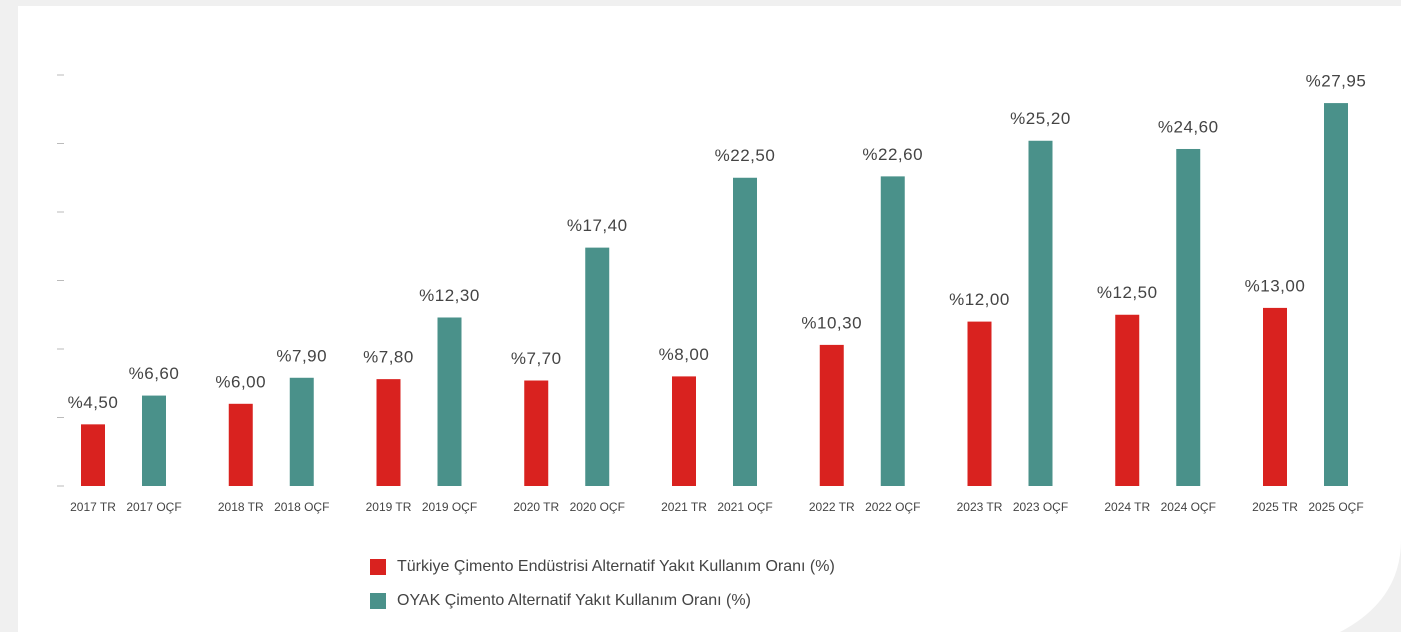  What do you see at coordinates (597, 225) in the screenshot?
I see `value-label: %17,40` at bounding box center [597, 225].